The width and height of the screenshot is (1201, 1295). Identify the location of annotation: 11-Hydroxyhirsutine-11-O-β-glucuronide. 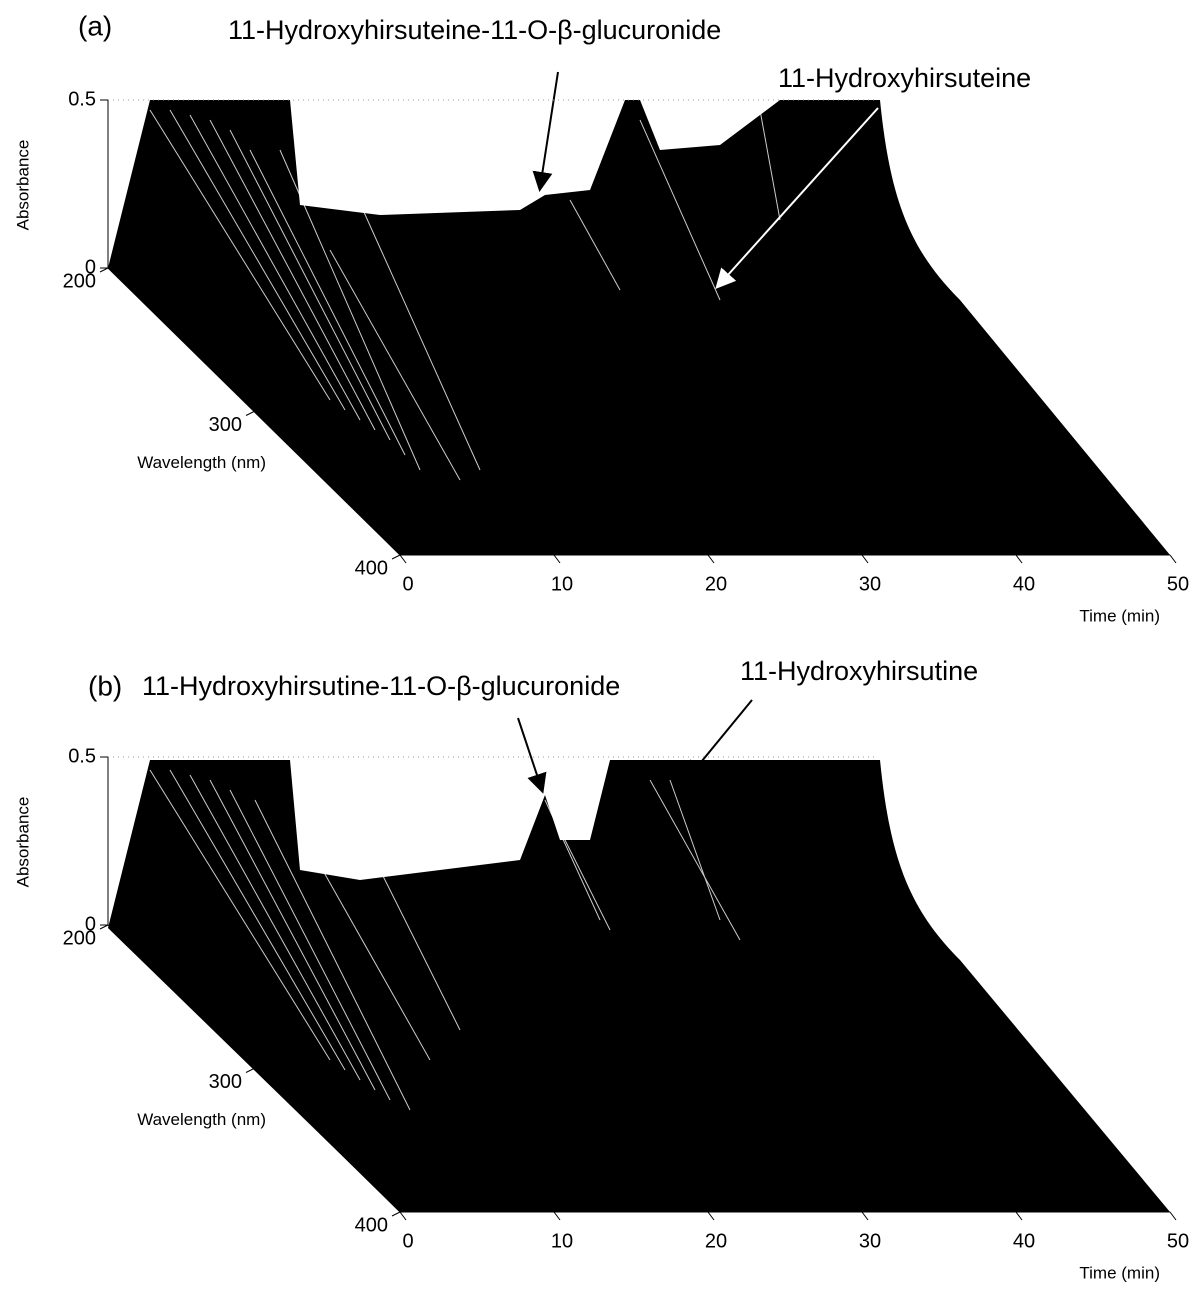
(381, 686).